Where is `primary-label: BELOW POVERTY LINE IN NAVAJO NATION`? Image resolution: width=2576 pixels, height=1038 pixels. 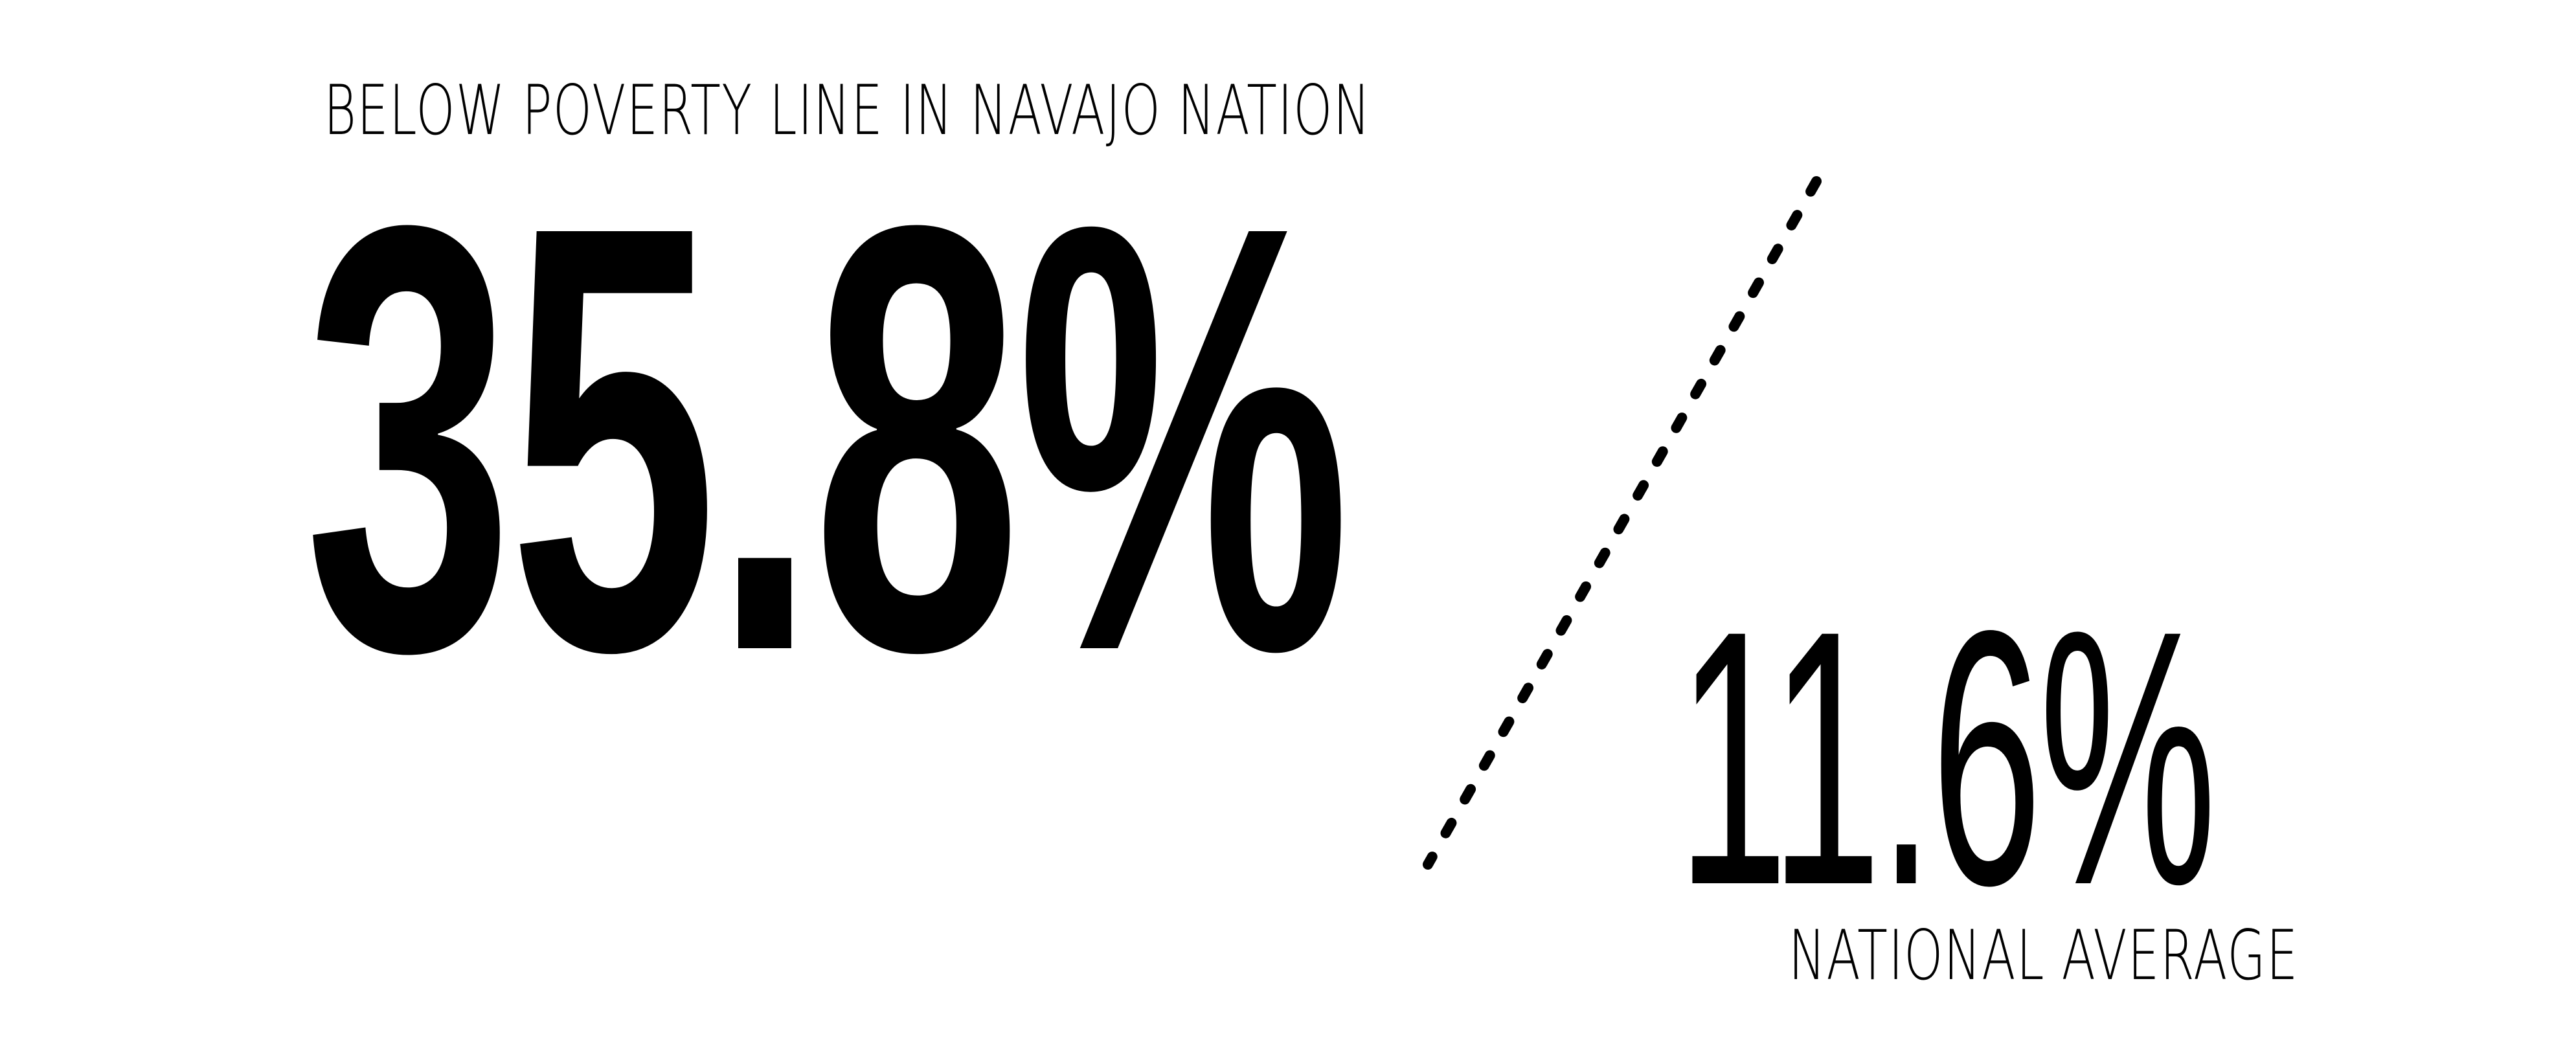 primary-label: BELOW POVERTY LINE IN NAVAJO NATION is located at coordinates (848, 110).